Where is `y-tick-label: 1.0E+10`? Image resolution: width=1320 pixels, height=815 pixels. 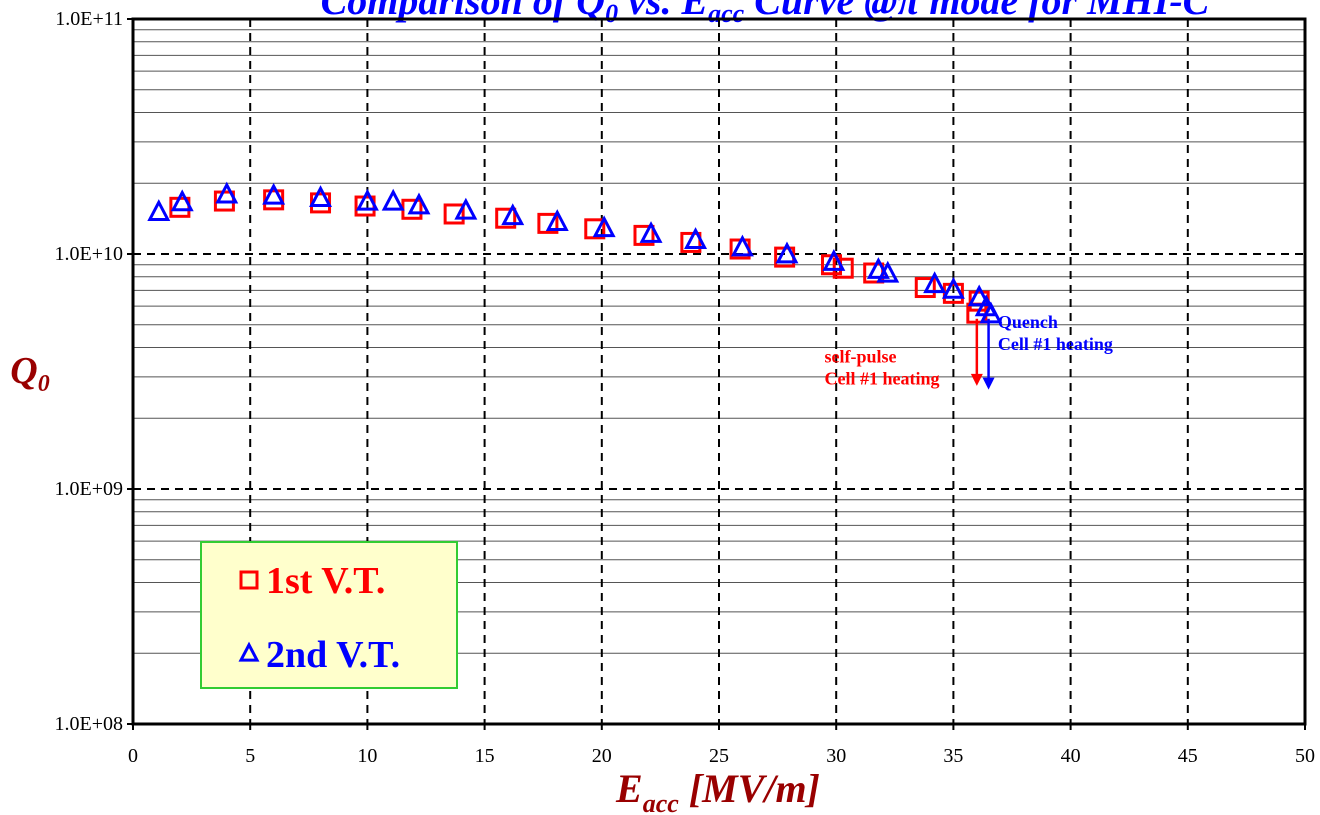 y-tick-label: 1.0E+10 is located at coordinates (89, 254).